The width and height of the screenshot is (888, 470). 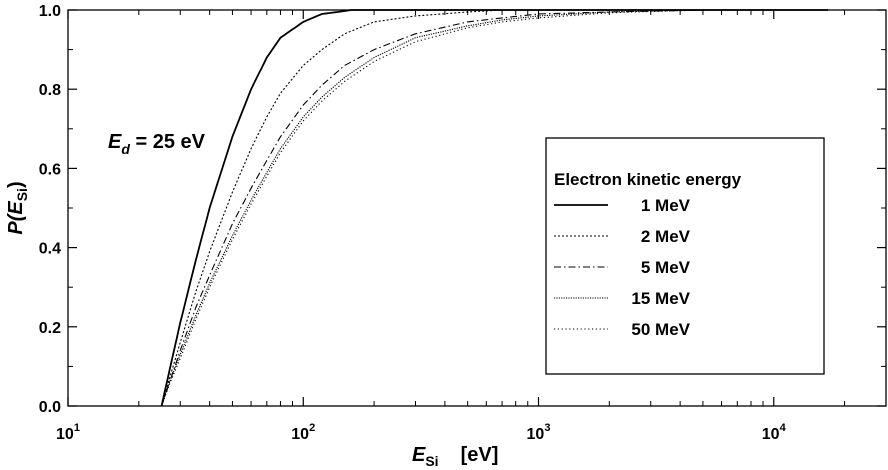 What do you see at coordinates (666, 267) in the screenshot?
I see `legend-label: 5 MeV` at bounding box center [666, 267].